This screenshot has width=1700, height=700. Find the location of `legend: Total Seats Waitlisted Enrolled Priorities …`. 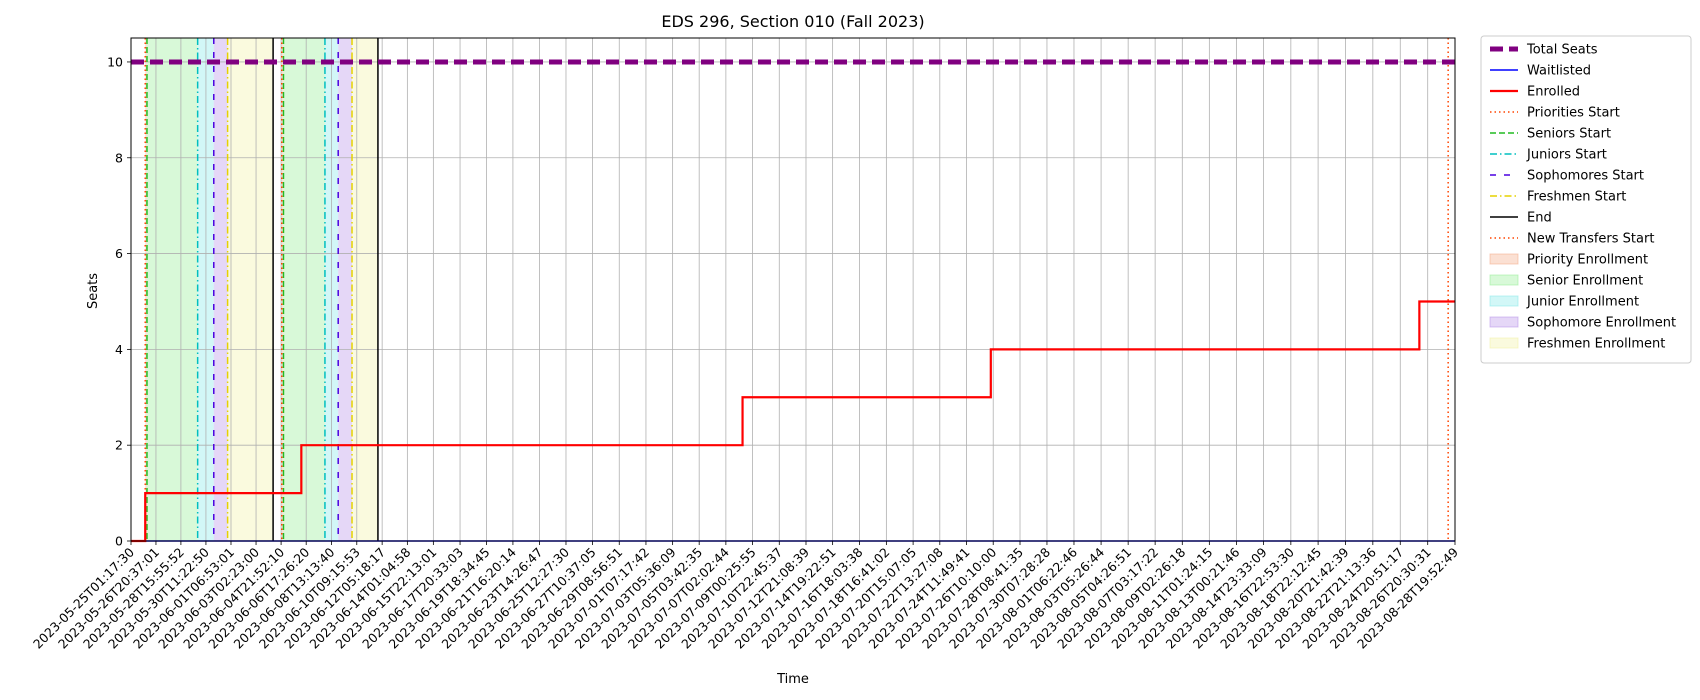

legend: Total Seats Waitlisted Enrolled Priorities … is located at coordinates (1586, 199).